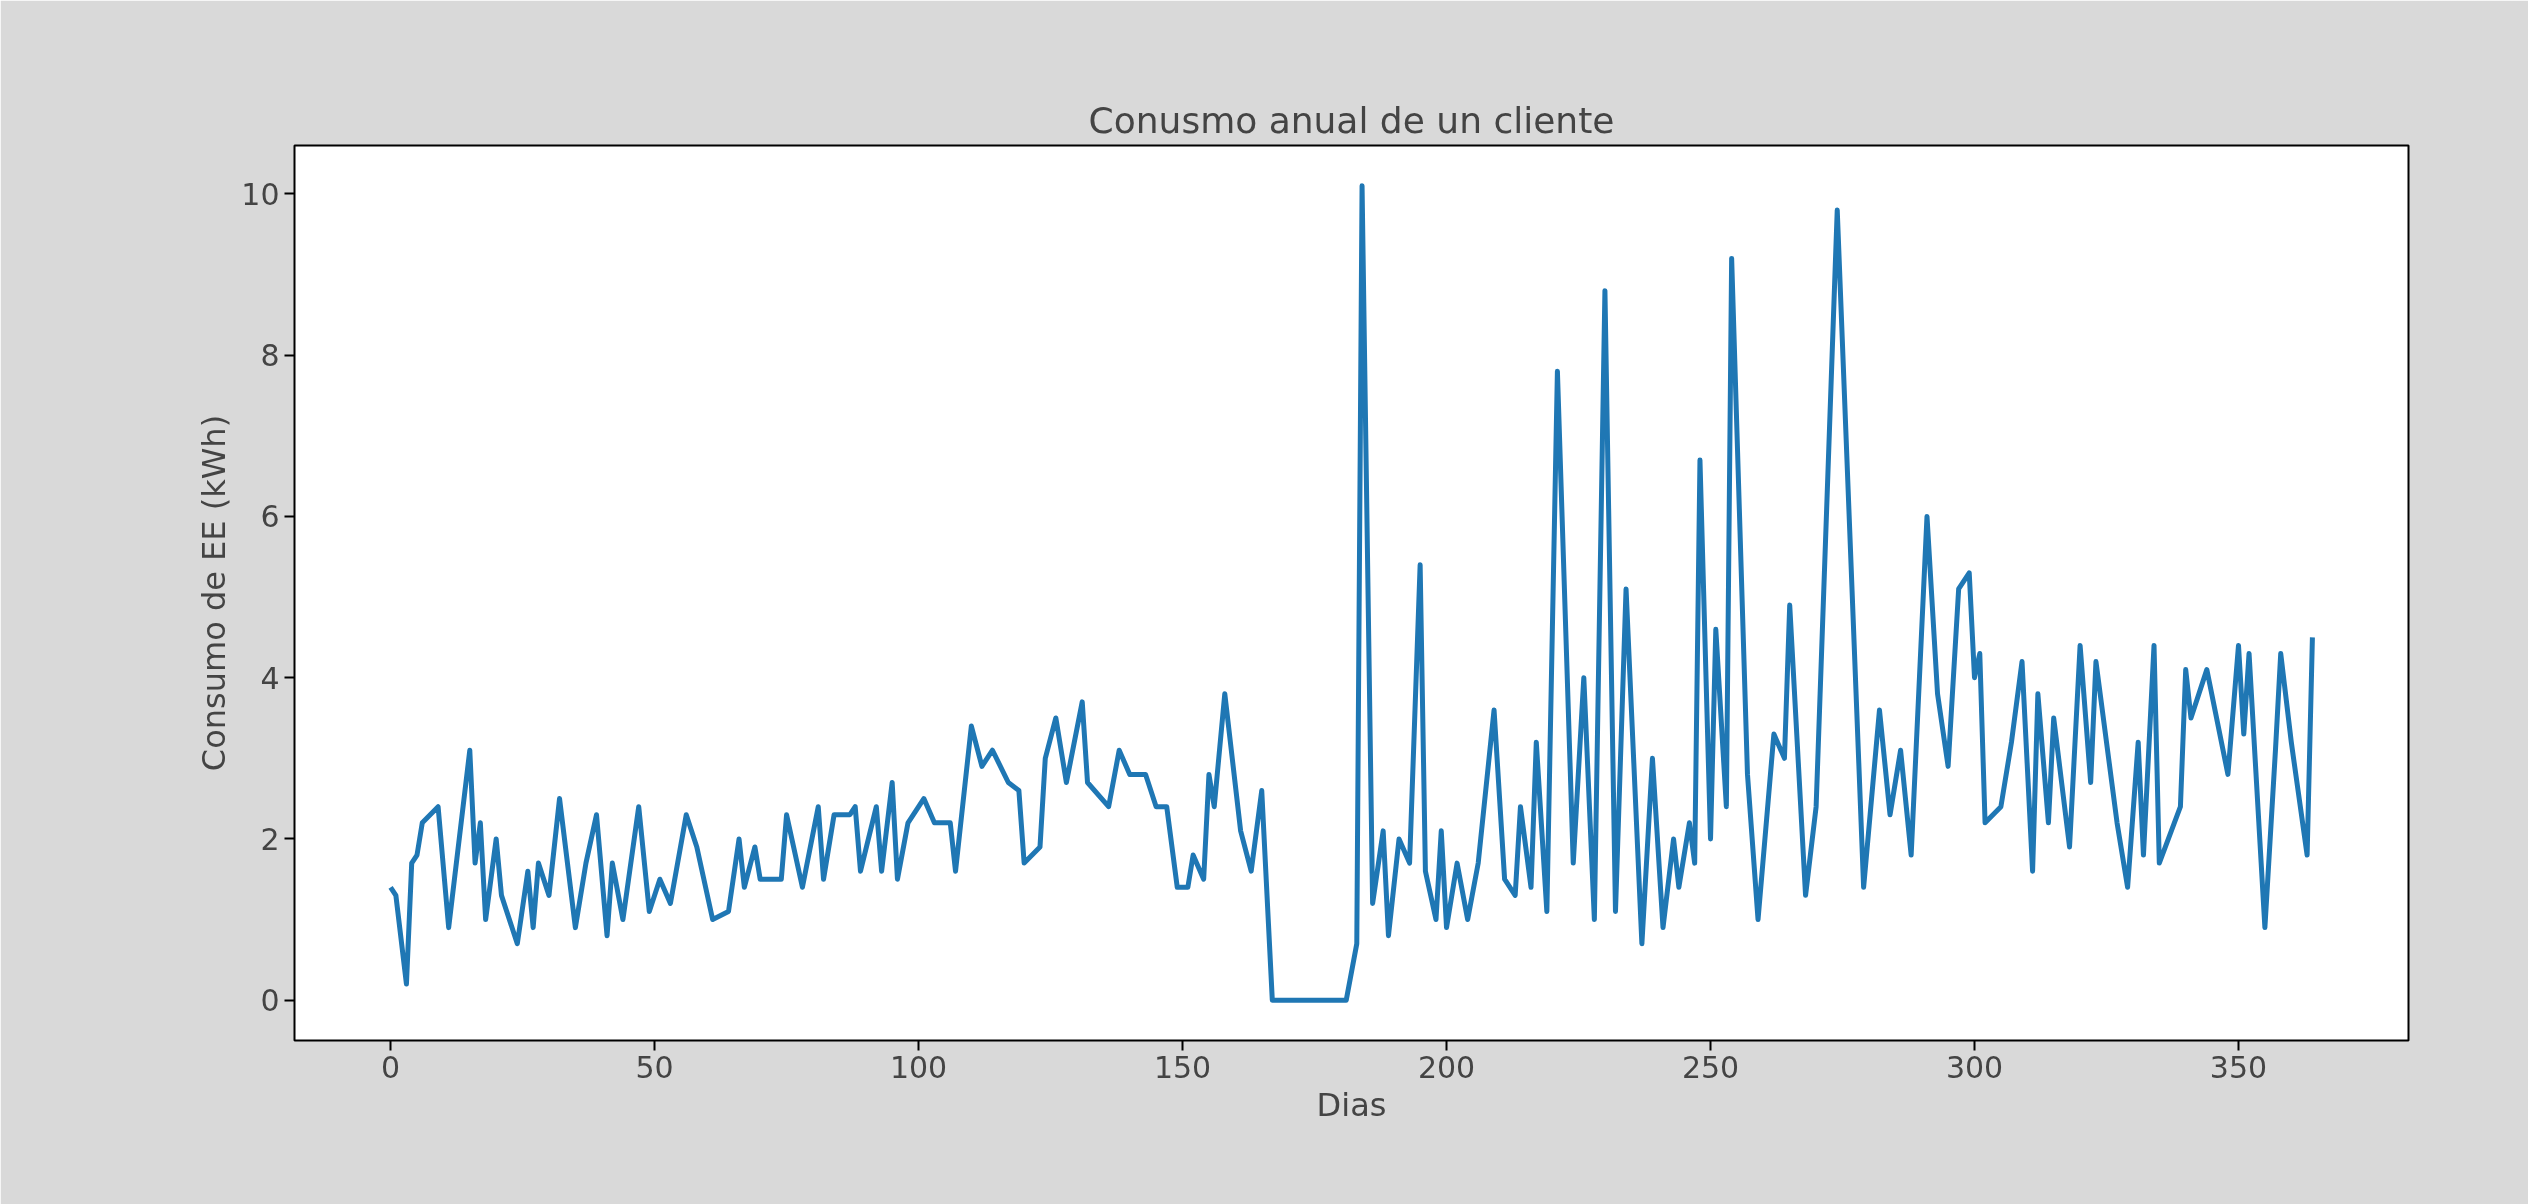 The width and height of the screenshot is (2528, 1204). What do you see at coordinates (1974, 1067) in the screenshot?
I see `x-tick-label: 300` at bounding box center [1974, 1067].